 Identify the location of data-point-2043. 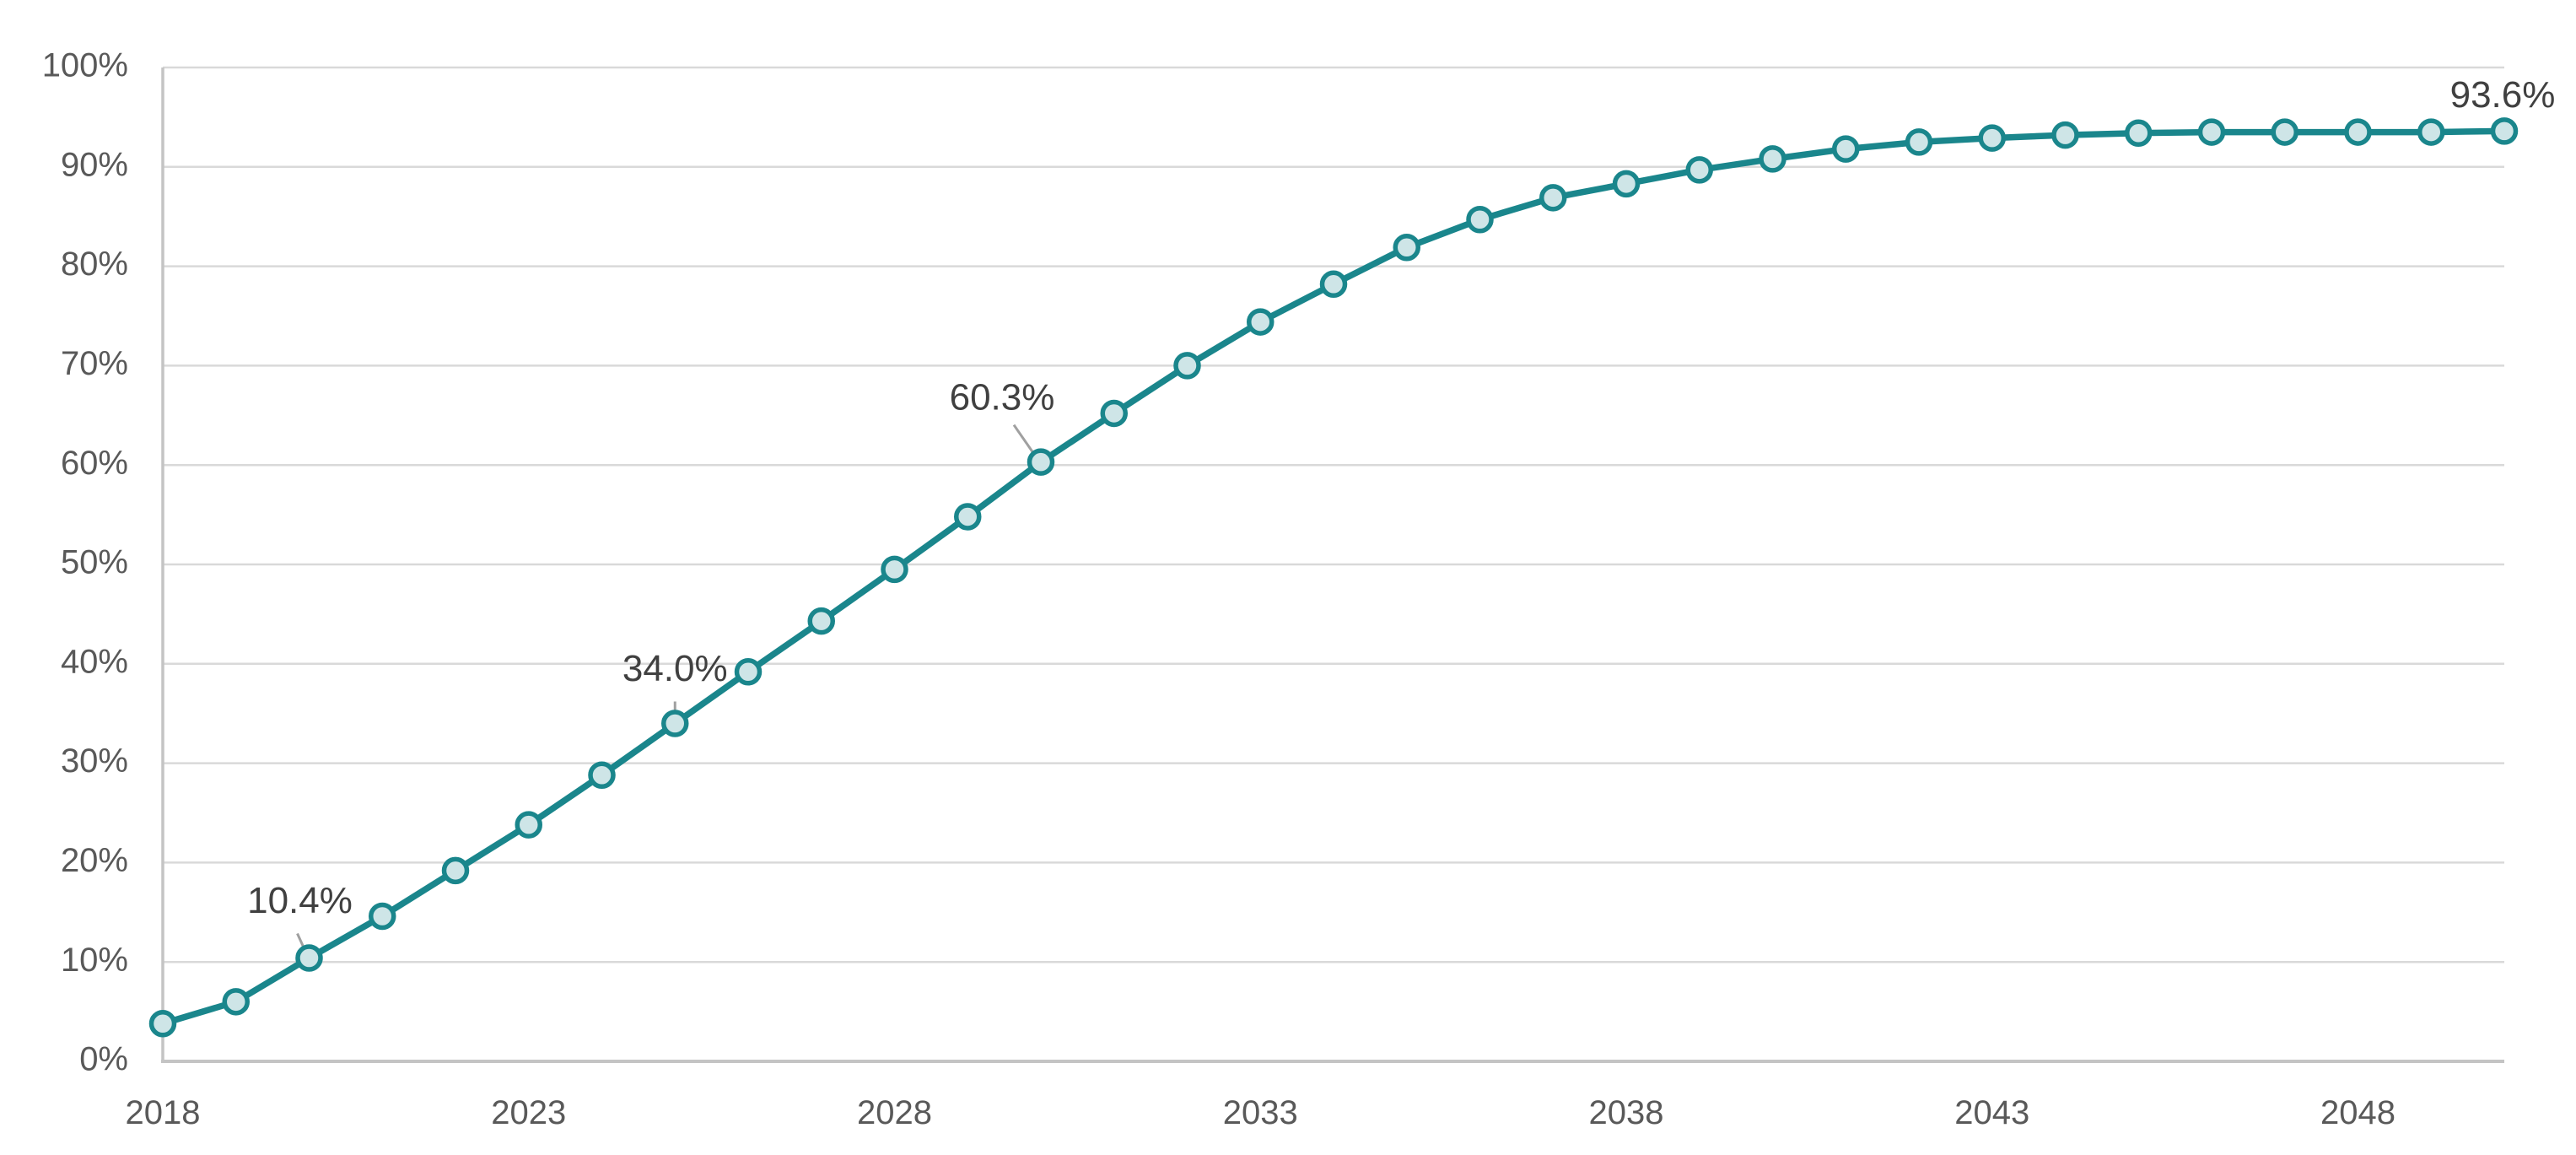
(1992, 138).